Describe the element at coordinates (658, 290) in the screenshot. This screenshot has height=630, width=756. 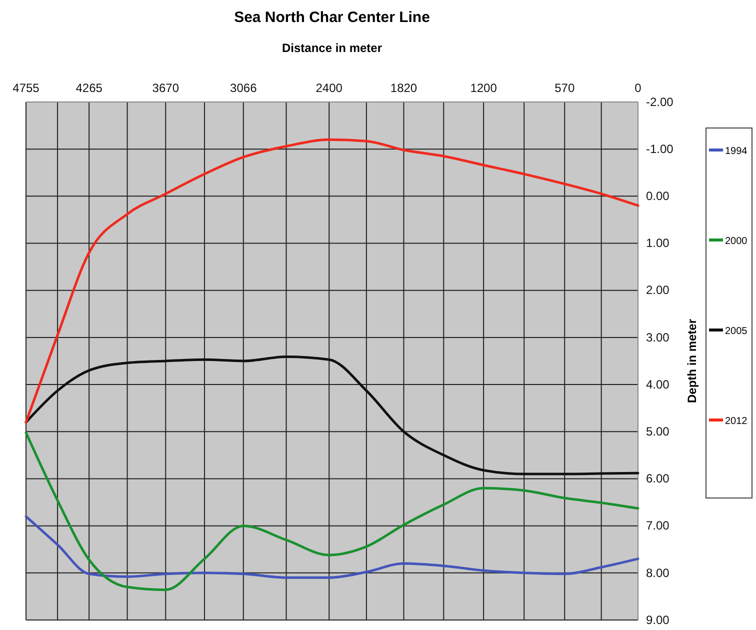
I see `y-tick-label: 2.00` at that location.